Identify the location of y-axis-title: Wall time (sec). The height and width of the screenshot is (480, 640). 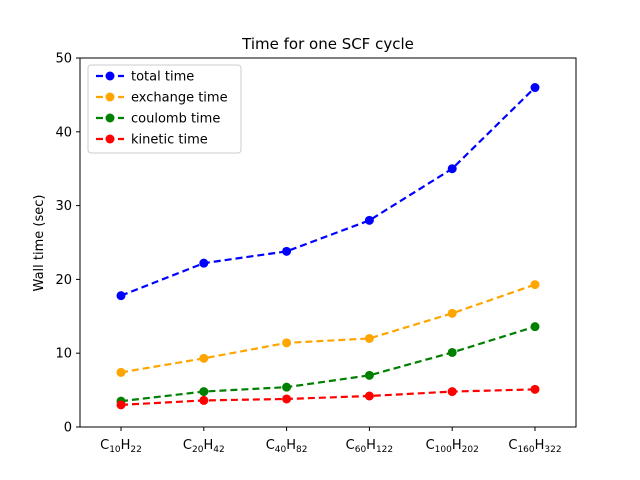
(39, 243).